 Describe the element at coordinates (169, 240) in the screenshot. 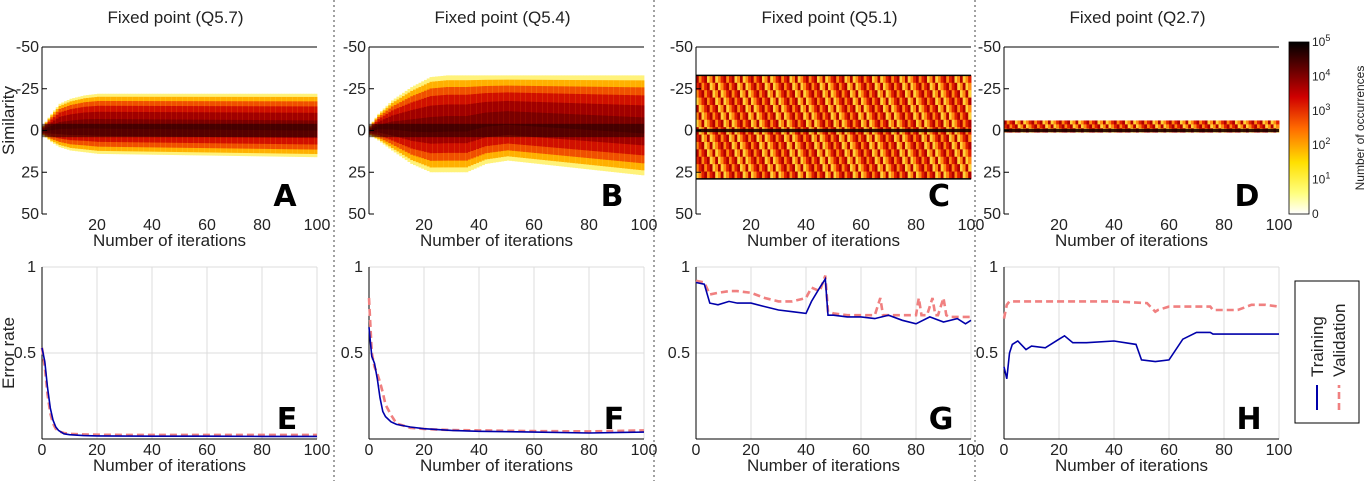

I see `x-axis-label: Number of iterations` at that location.